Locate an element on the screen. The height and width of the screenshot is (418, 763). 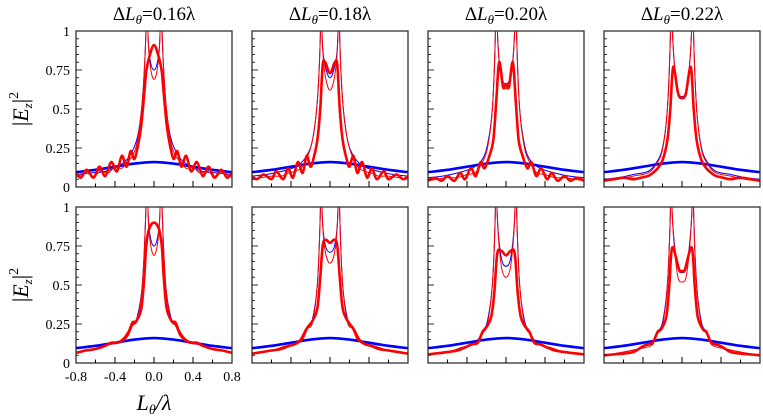
panel-r2-c4 is located at coordinates (682, 285).